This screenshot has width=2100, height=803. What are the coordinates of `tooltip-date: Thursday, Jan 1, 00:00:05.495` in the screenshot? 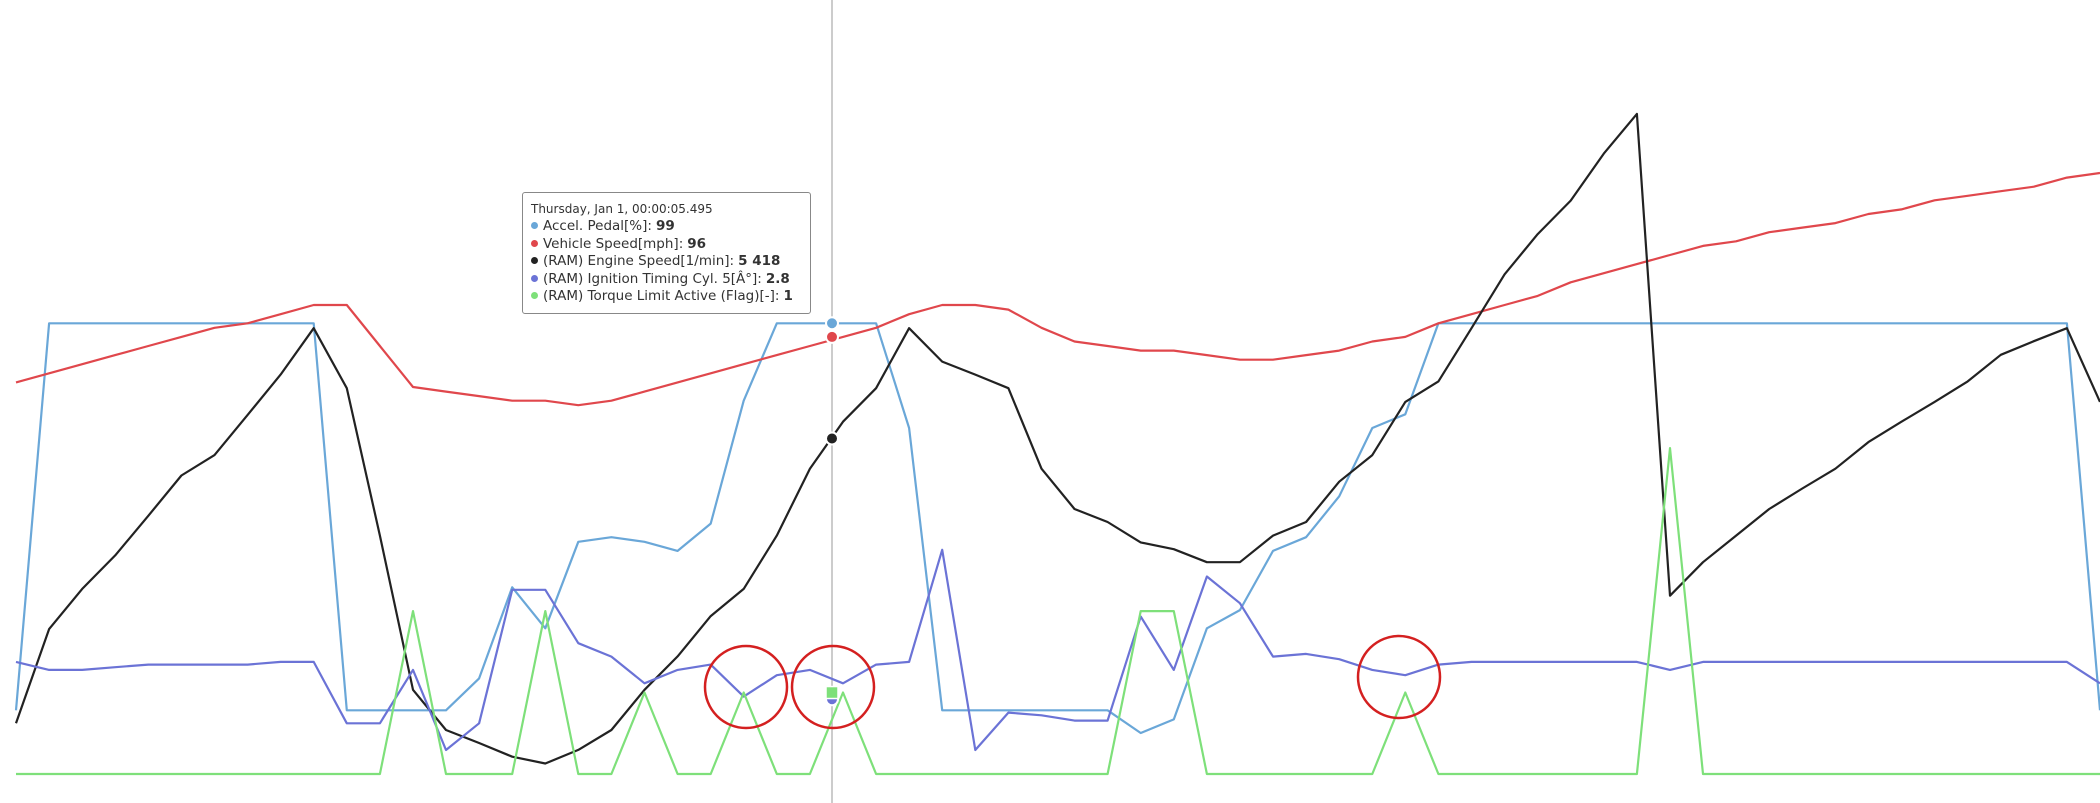 It's located at (622, 209).